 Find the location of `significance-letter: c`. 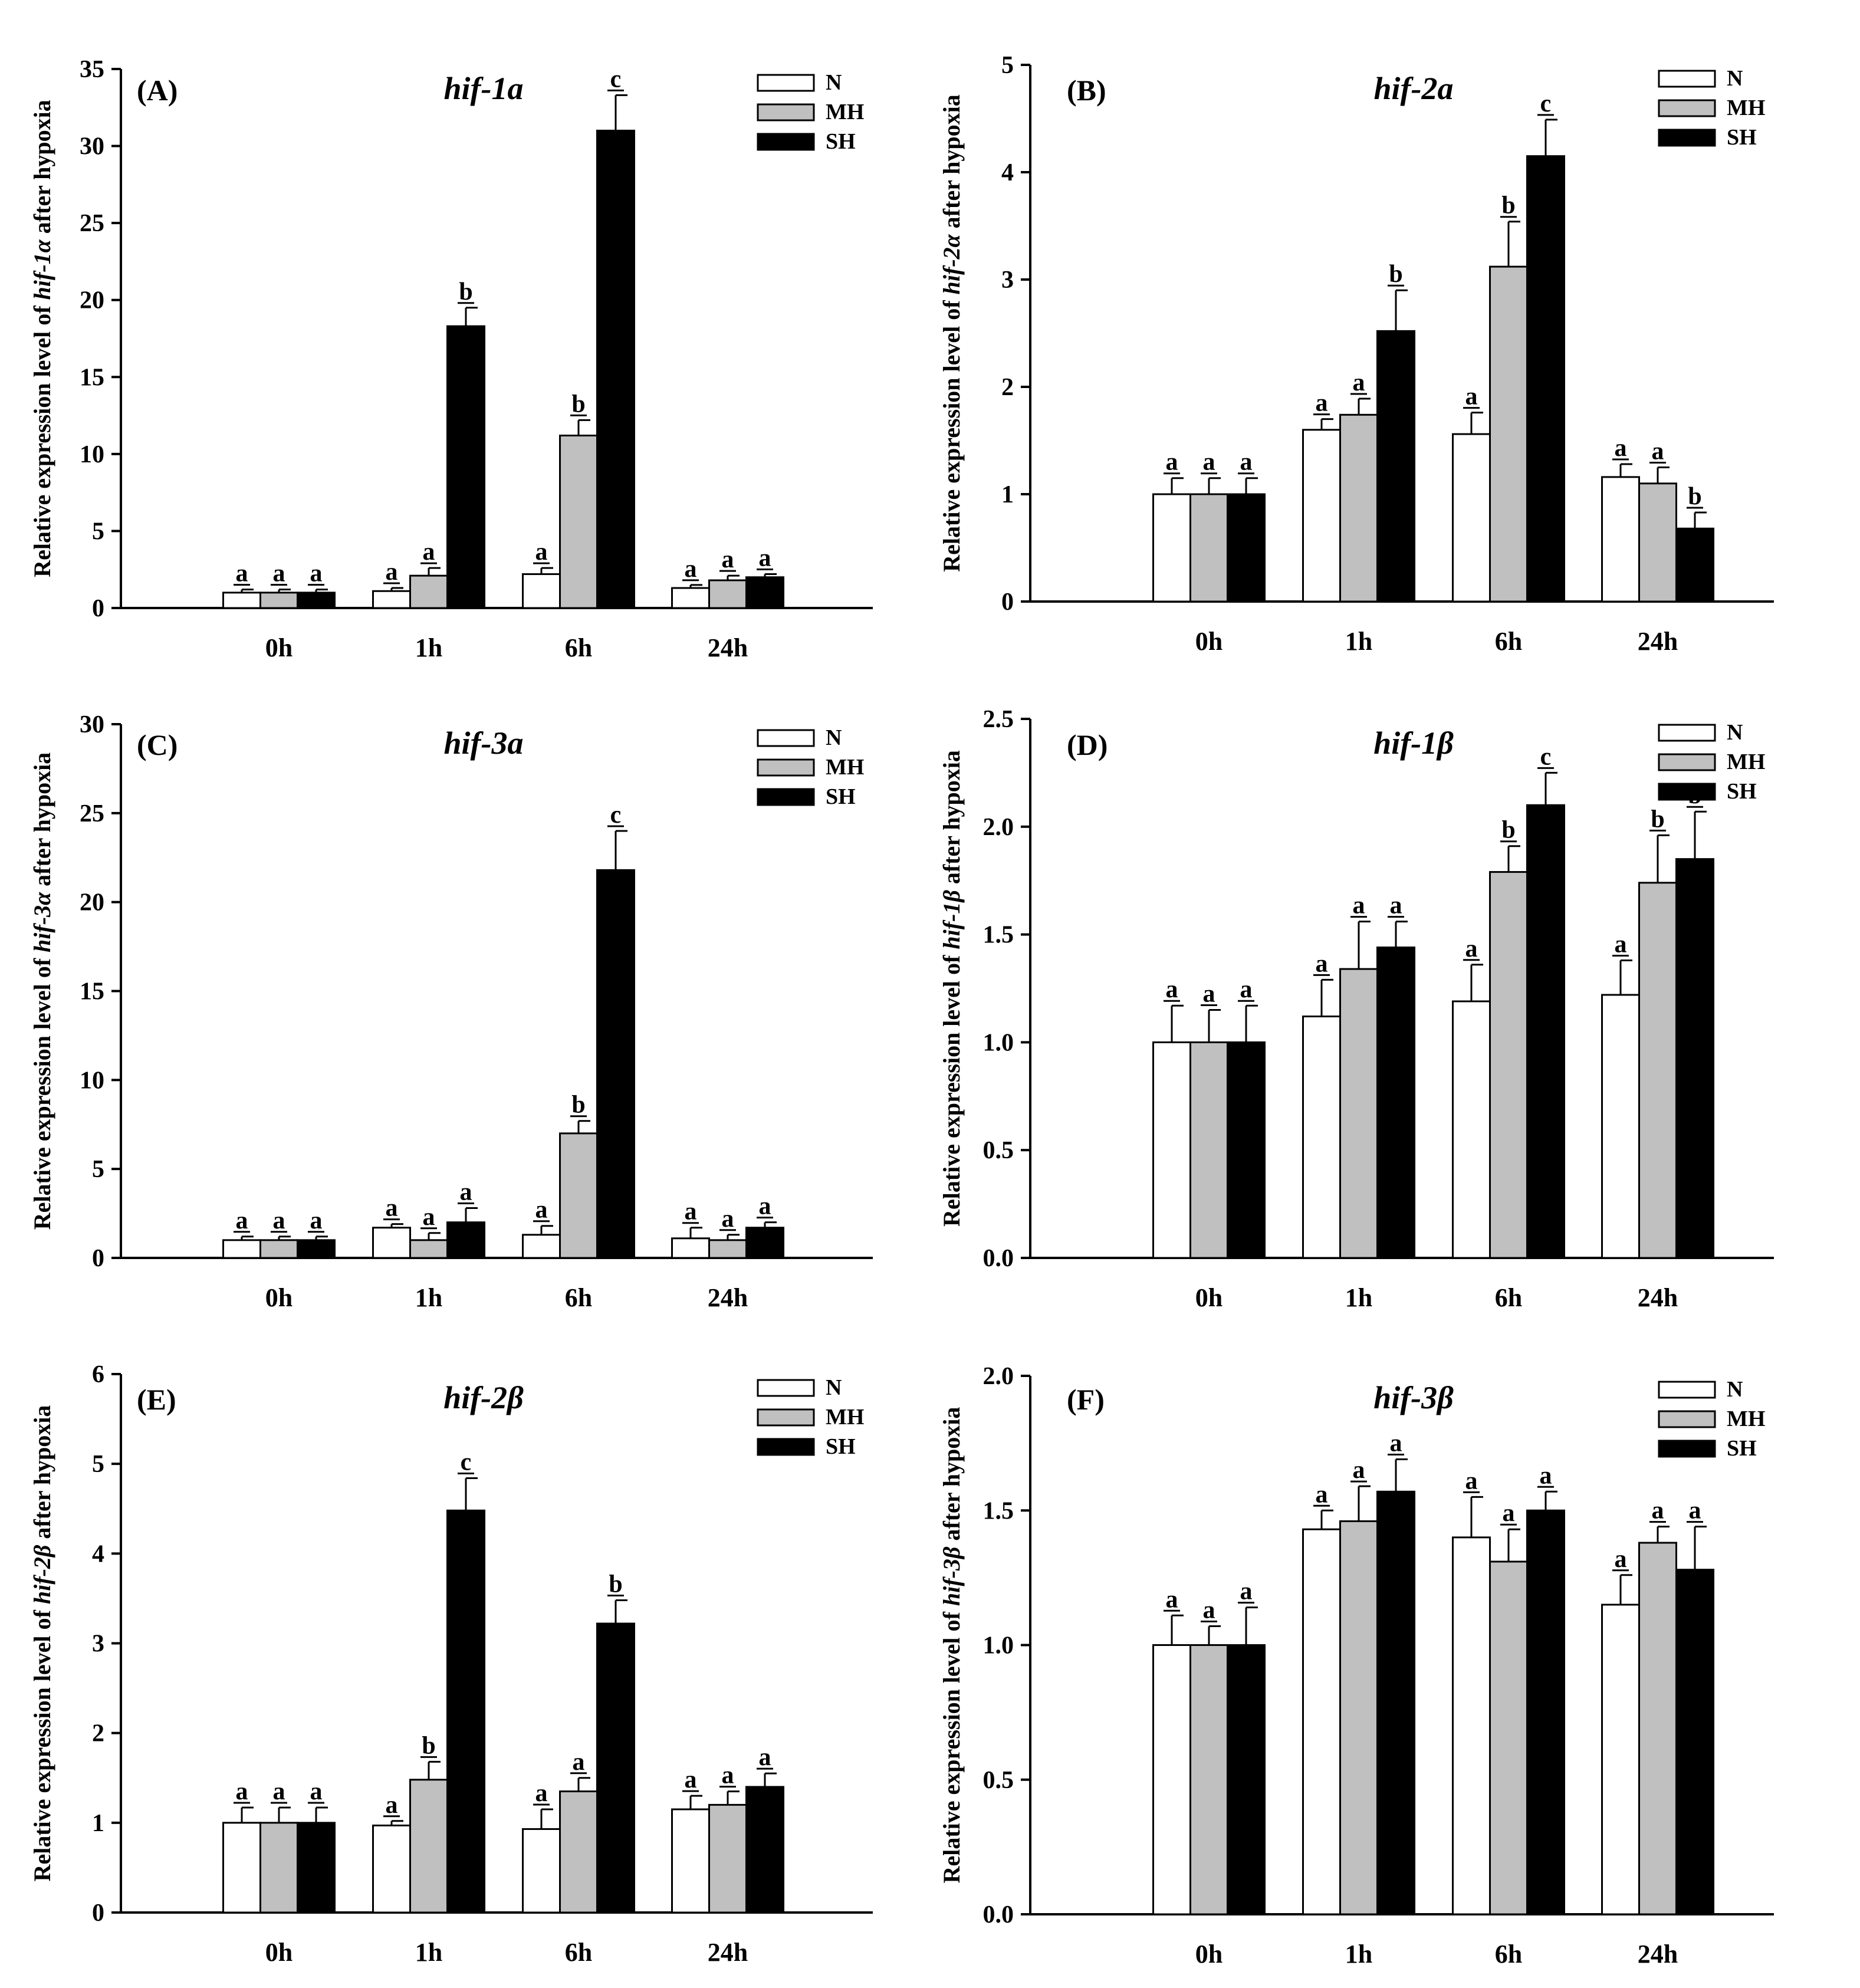

significance-letter: c is located at coordinates (616, 815).